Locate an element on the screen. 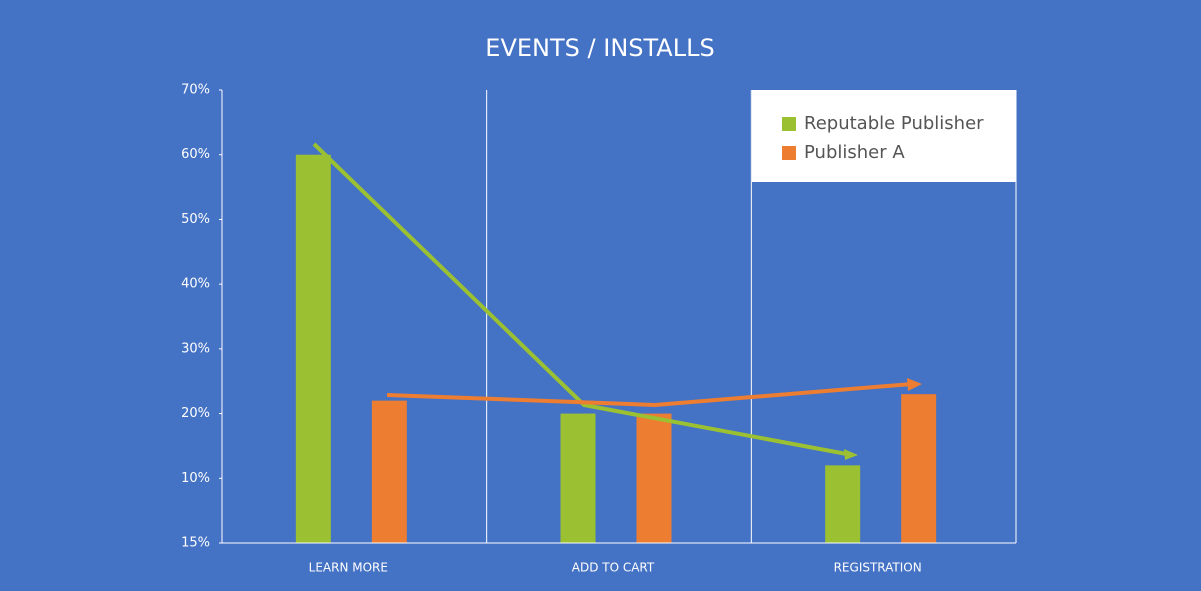 Image resolution: width=1201 pixels, height=591 pixels. legend-box is located at coordinates (884, 136).